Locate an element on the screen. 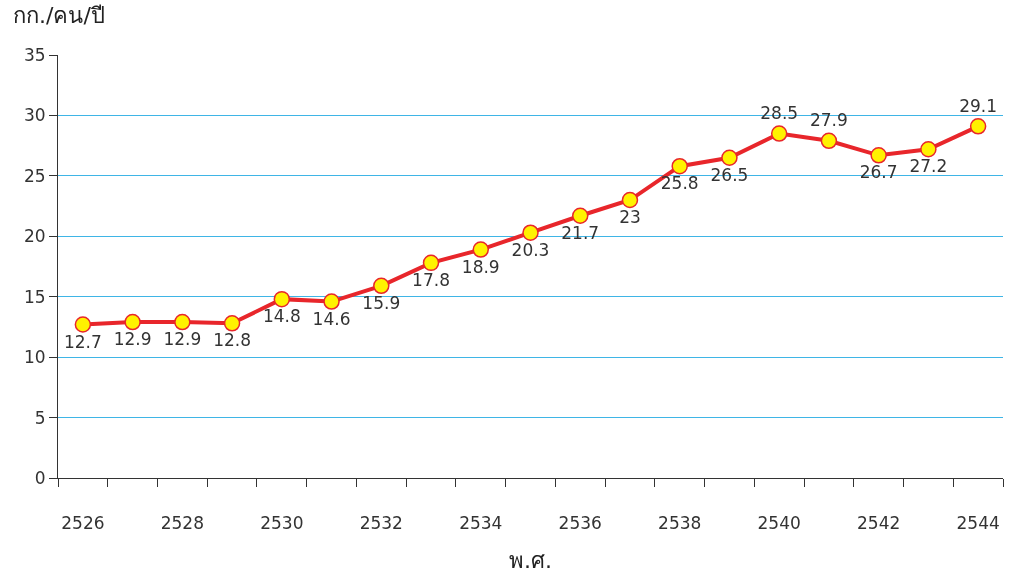  data-label: 18.9 is located at coordinates (480, 266).